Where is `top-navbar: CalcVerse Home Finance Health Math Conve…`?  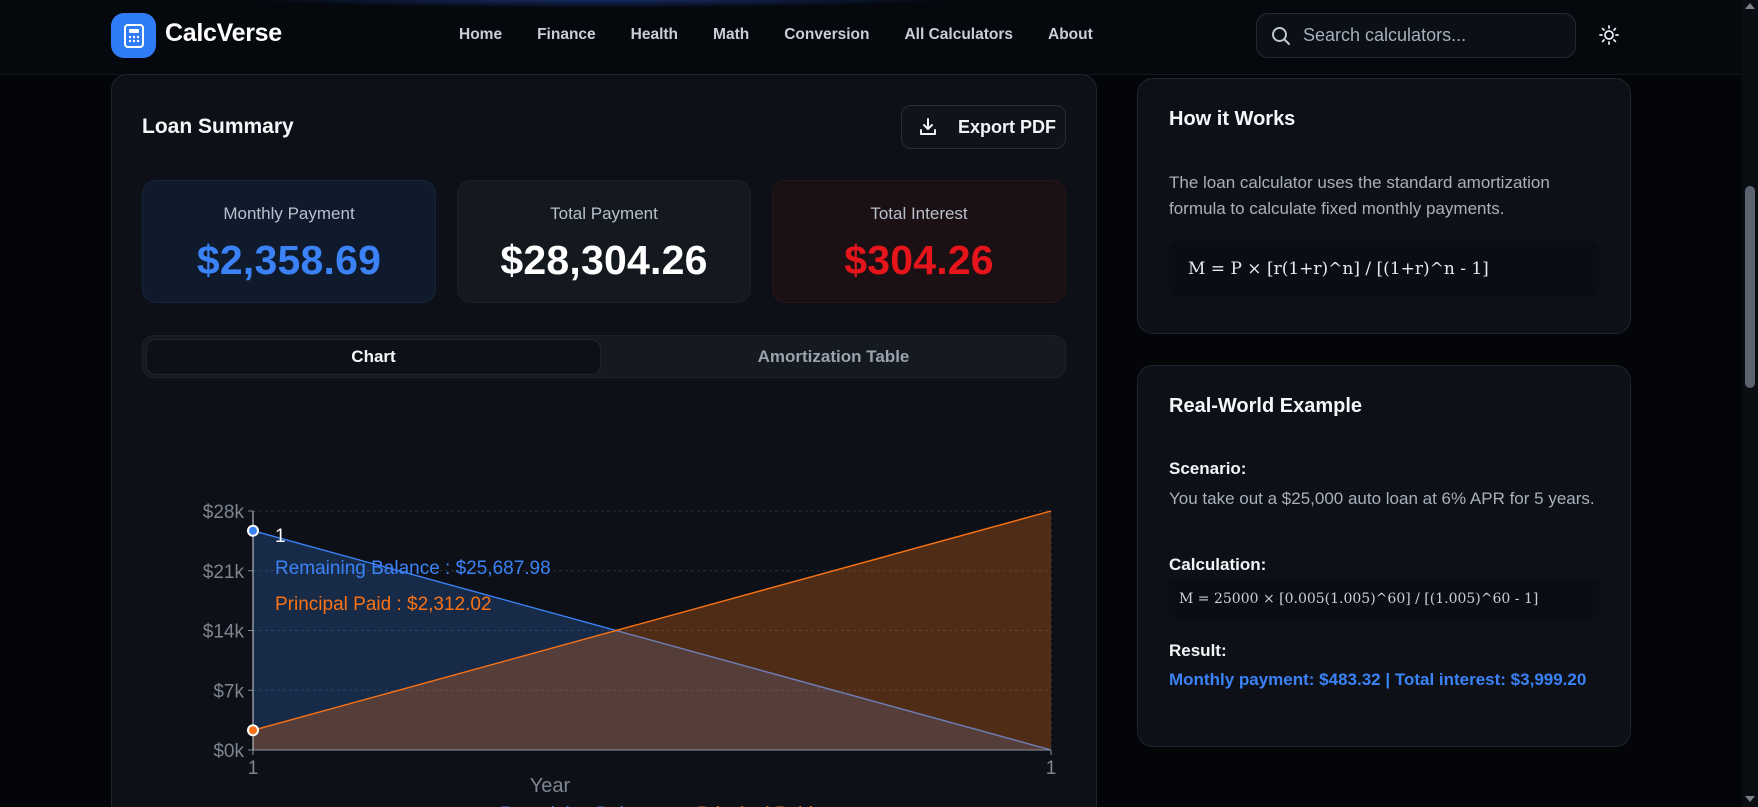 top-navbar: CalcVerse Home Finance Health Math Conve… is located at coordinates (879, 37).